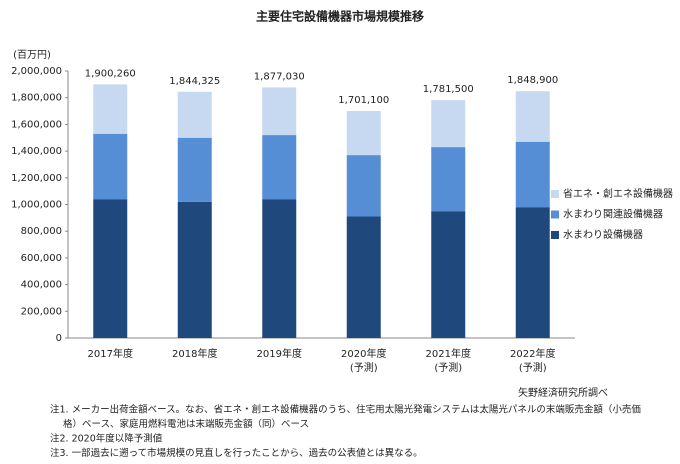  Describe the element at coordinates (41, 258) in the screenshot. I see `y-tick-label: 600,000` at that location.